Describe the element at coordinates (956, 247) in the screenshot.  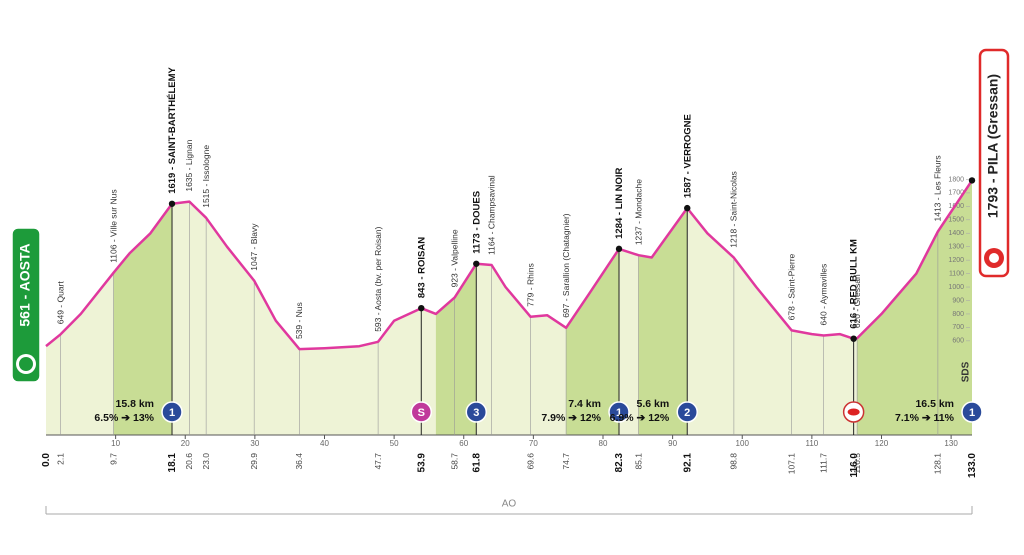
I see `y-tick-label: 1300` at that location.